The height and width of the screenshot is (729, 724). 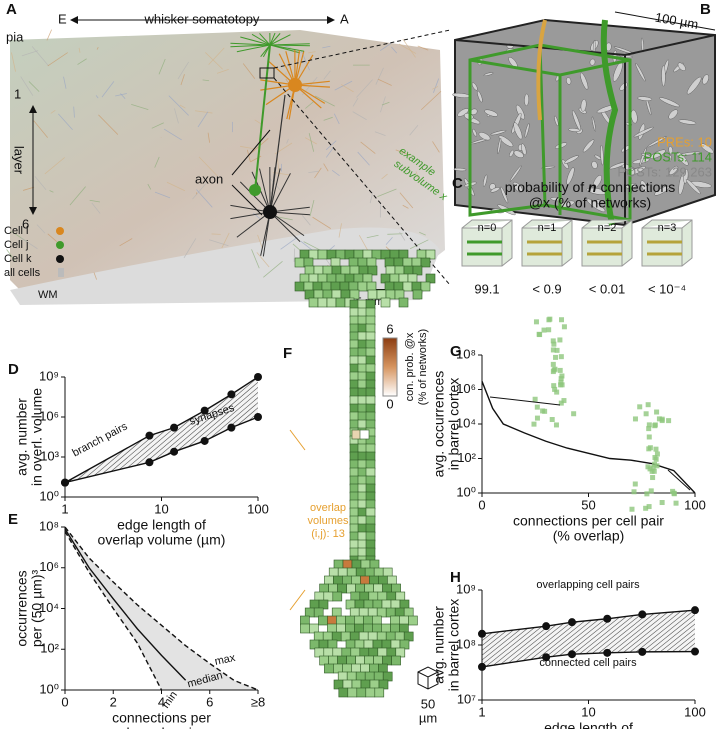 I want to click on cell-k, so click(x=270, y=212).